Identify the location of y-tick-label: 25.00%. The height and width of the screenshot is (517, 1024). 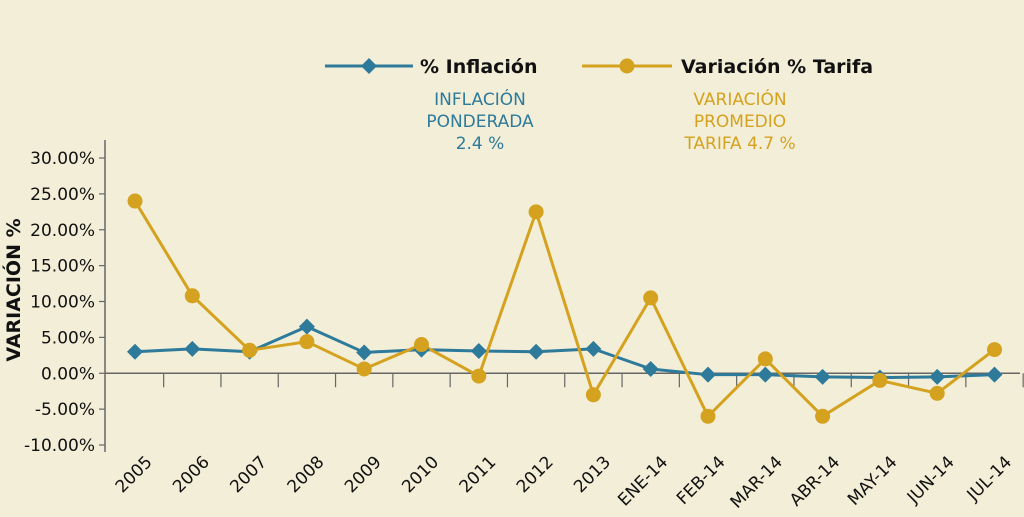
(62, 195).